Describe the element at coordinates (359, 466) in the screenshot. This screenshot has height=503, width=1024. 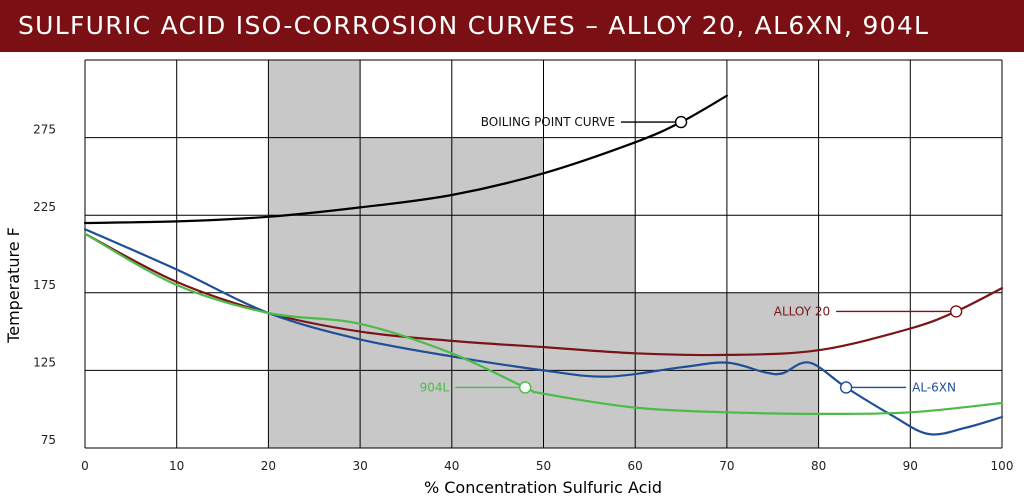
I see `x-tick-label: 30` at that location.